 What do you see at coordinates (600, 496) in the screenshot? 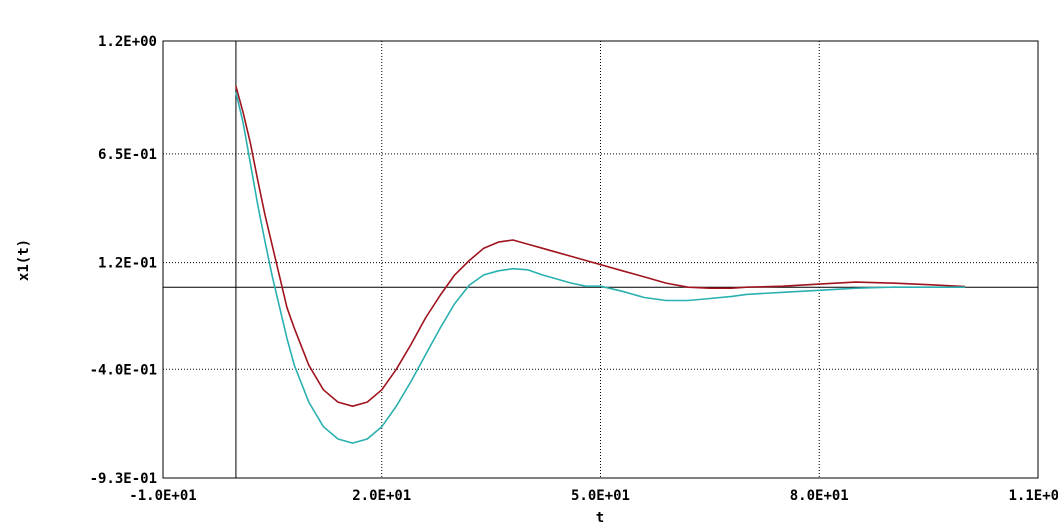
I see `x-tick-label: 5.0E+01` at bounding box center [600, 496].